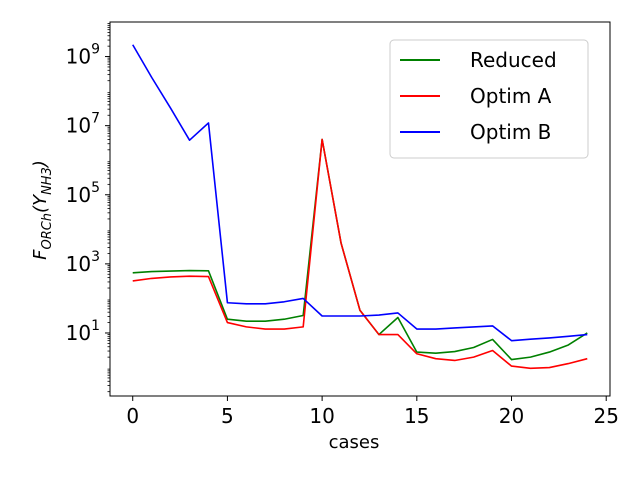  I want to click on x-axis-label: cases, so click(354, 442).